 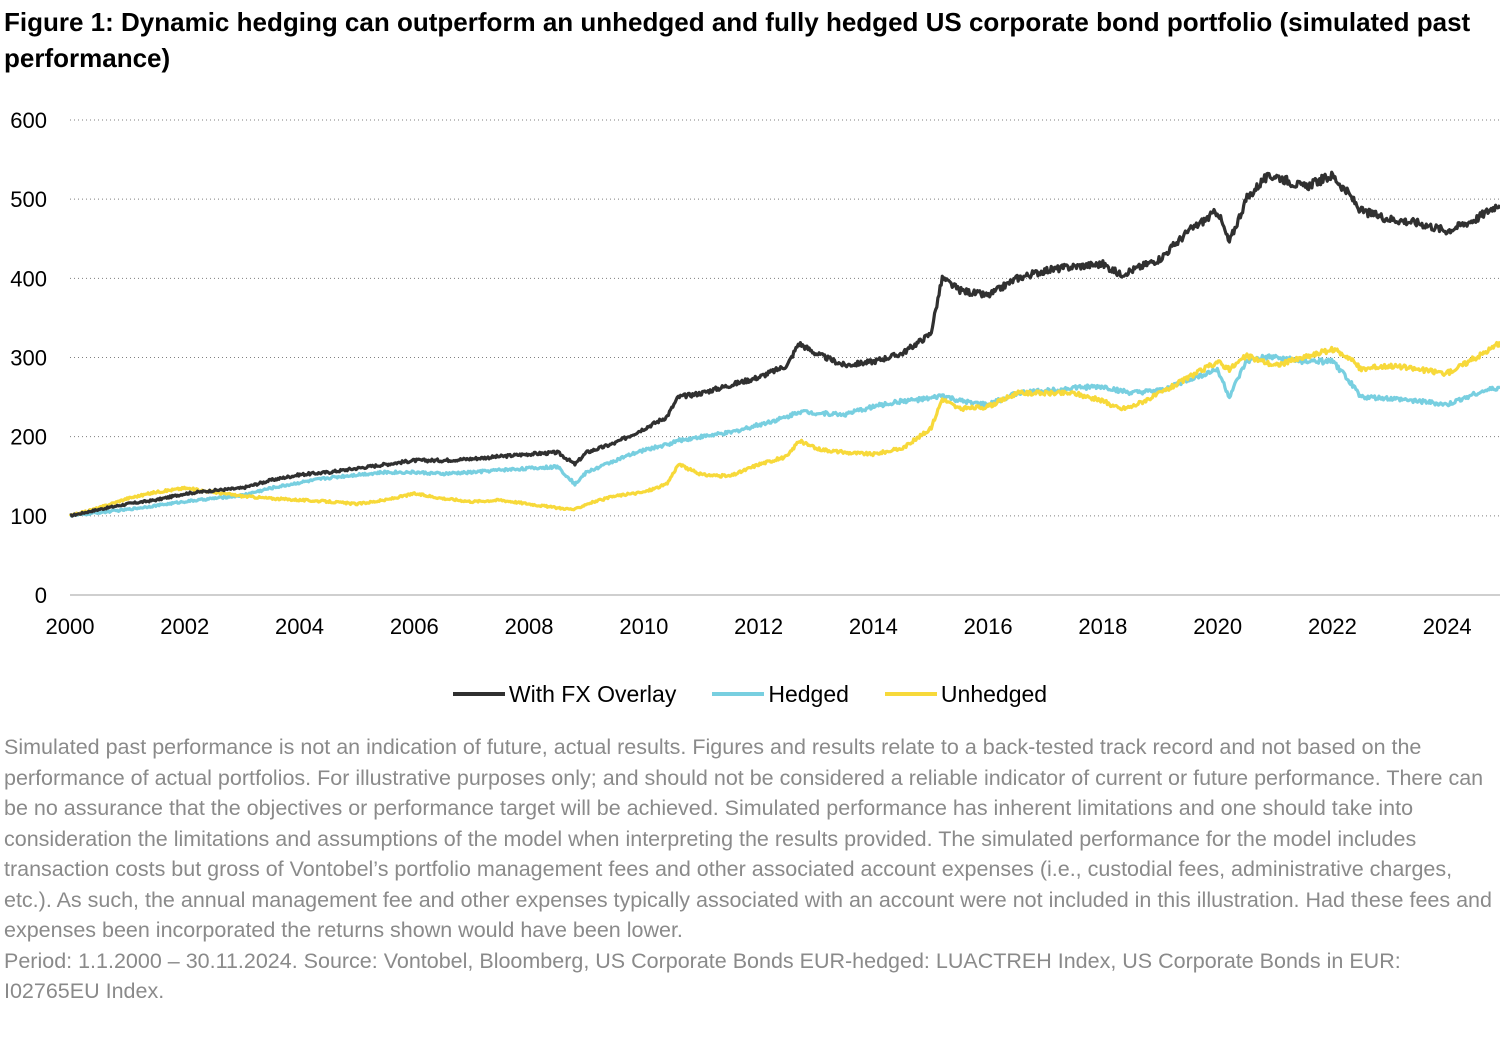 What do you see at coordinates (70, 626) in the screenshot?
I see `x-tick-label: 2000` at bounding box center [70, 626].